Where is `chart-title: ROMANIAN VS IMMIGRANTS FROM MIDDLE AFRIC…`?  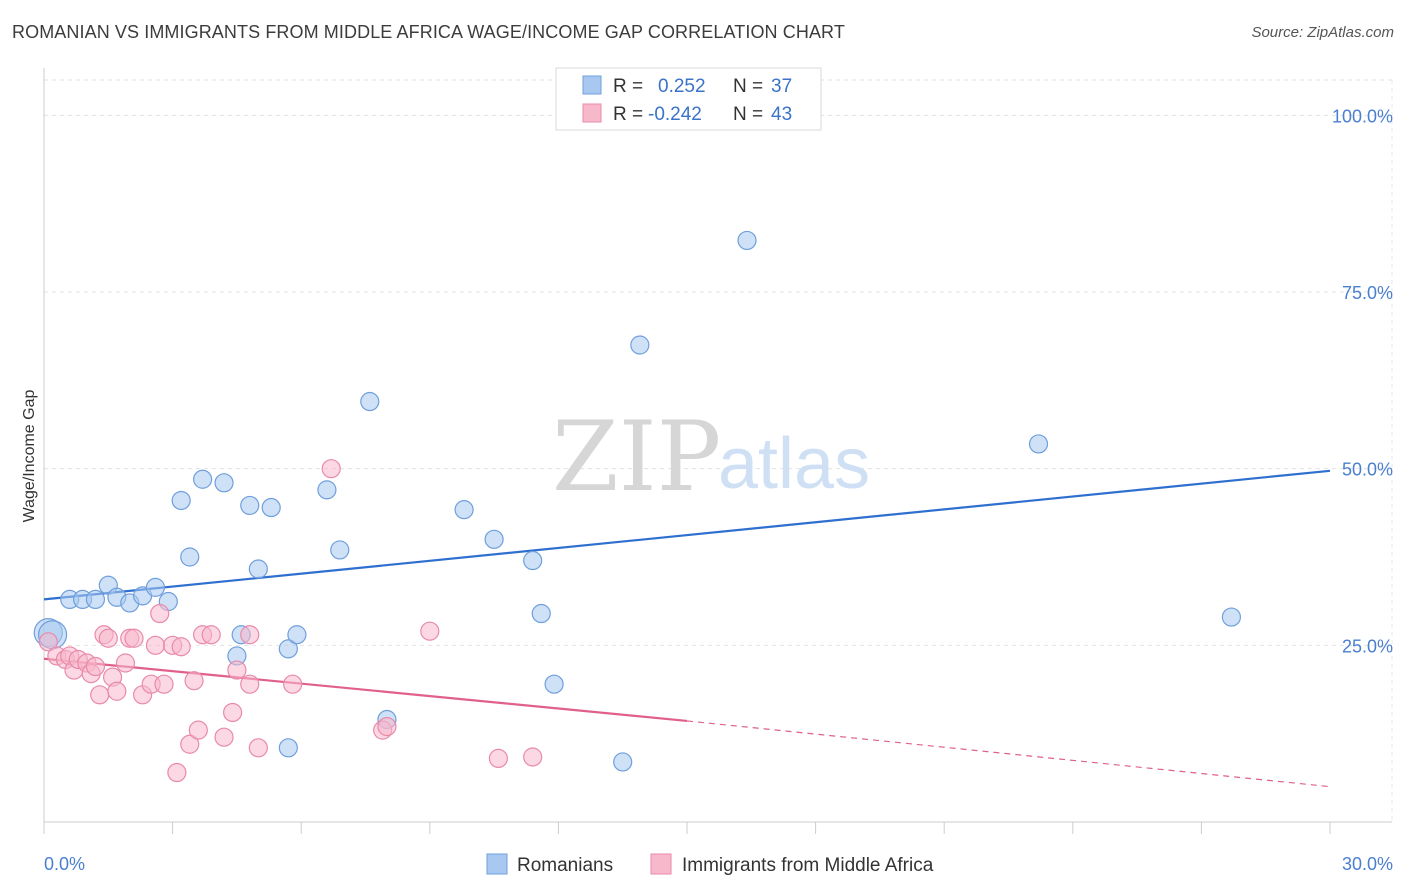 chart-title: ROMANIAN VS IMMIGRANTS FROM MIDDLE AFRIC… is located at coordinates (428, 32).